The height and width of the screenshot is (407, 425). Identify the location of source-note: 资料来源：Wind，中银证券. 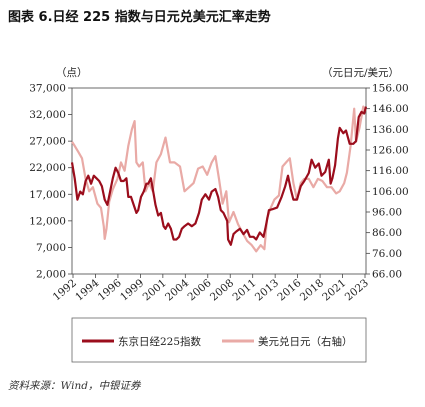
(74, 386).